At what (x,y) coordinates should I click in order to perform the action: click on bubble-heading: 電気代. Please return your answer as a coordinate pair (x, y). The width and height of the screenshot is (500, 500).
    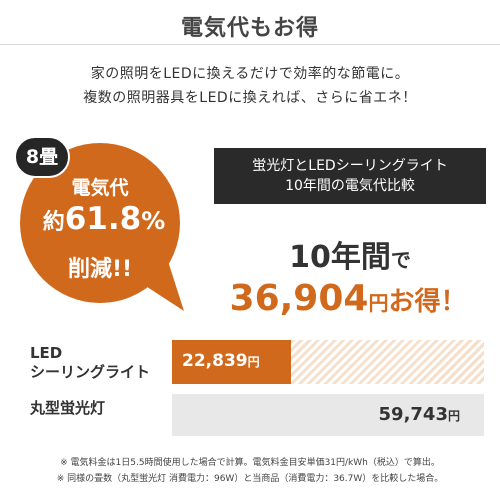
    Looking at the image, I should click on (100, 188).